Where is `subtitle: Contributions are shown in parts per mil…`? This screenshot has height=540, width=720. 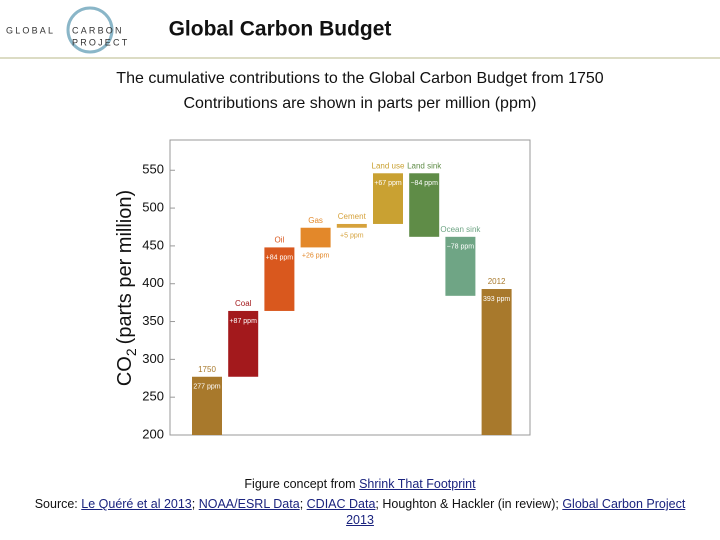 subtitle: Contributions are shown in parts per mil… is located at coordinates (359, 103).